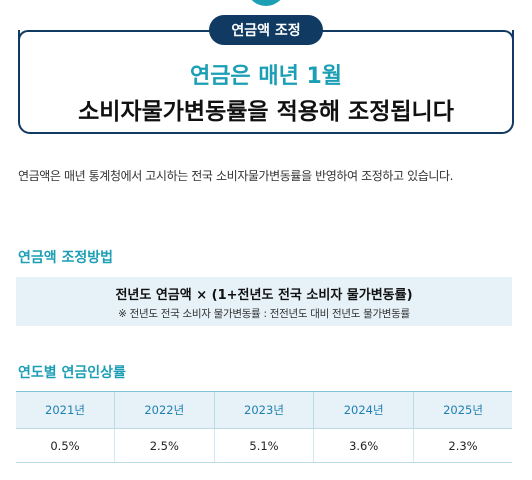 The width and height of the screenshot is (532, 480). Describe the element at coordinates (72, 373) in the screenshot. I see `rates-title: 연도별 연금인상률` at that location.